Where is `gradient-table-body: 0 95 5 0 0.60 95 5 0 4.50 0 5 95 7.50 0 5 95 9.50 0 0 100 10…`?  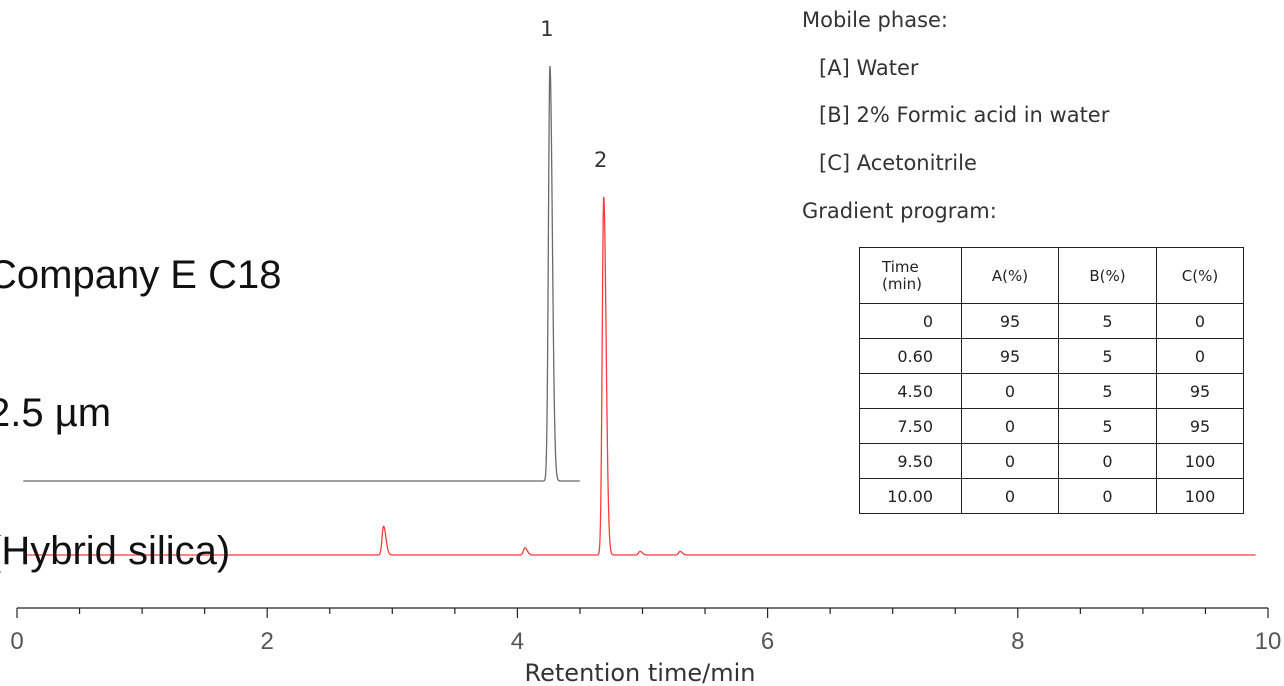
gradient-table-body: 0 95 5 0 0.60 95 5 0 4.50 0 5 95 7.50 0 5 95 9.50 0 0 100 10… is located at coordinates (1051, 408).